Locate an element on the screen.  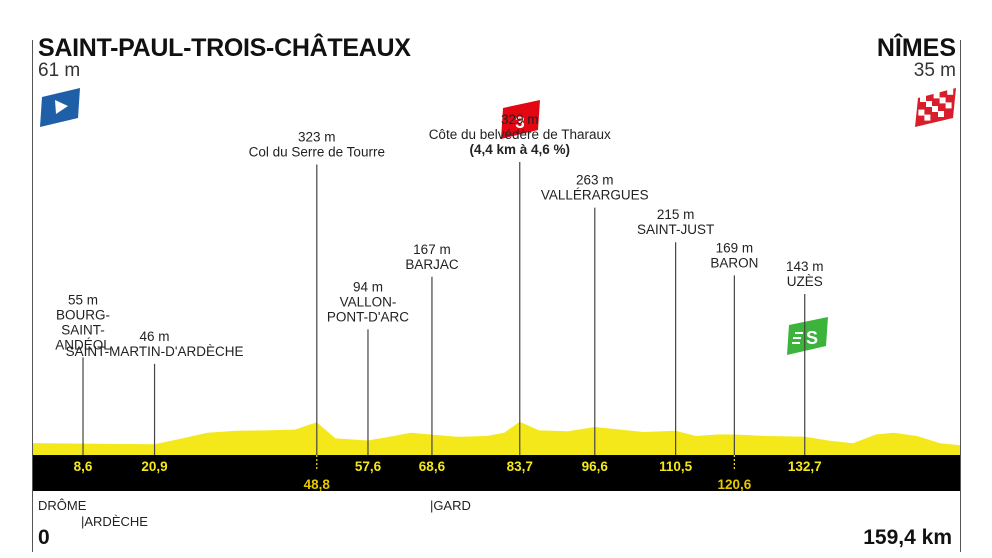
waypoint-altitude: 143 m is located at coordinates (805, 266).